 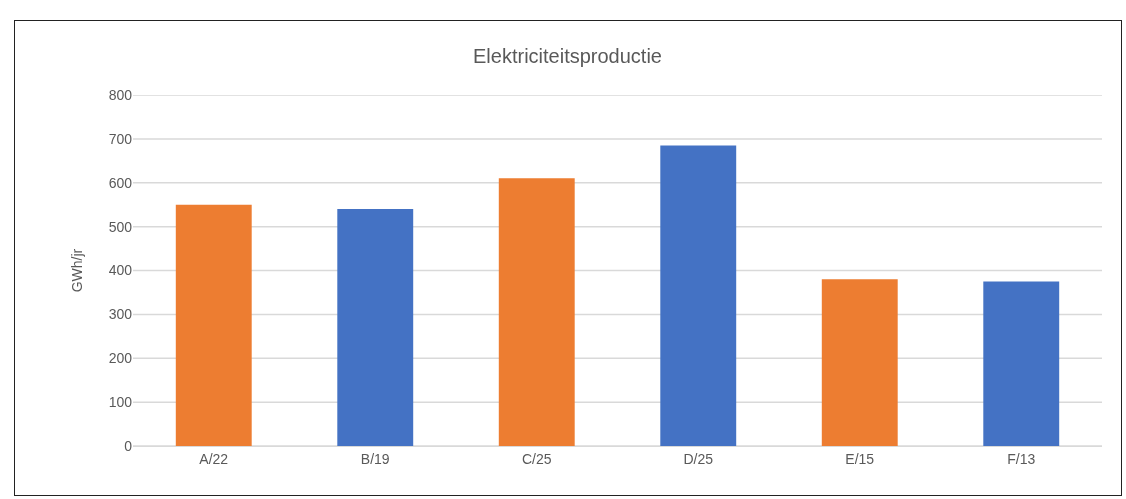 What do you see at coordinates (567, 56) in the screenshot?
I see `chart-title: Elektriciteitsproductie` at bounding box center [567, 56].